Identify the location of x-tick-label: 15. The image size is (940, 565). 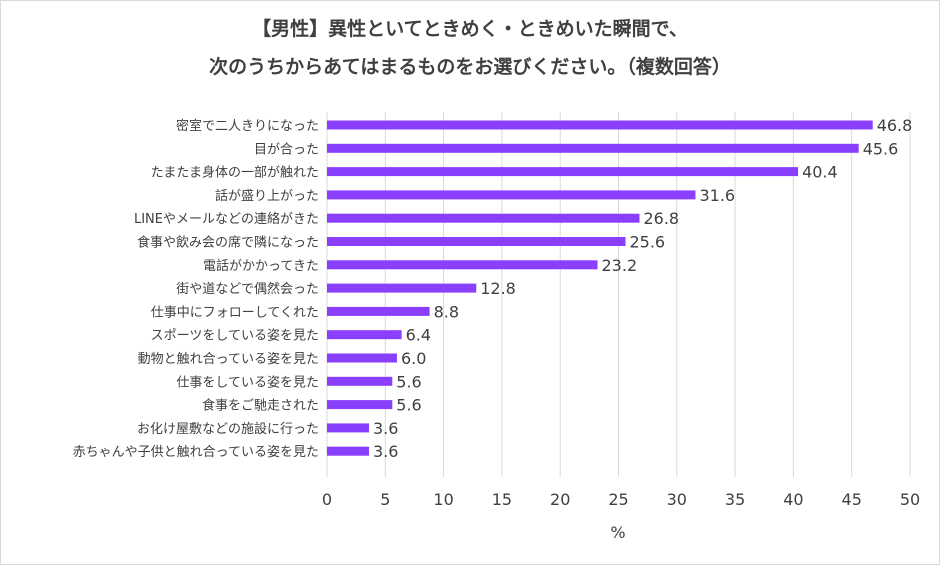
(502, 499).